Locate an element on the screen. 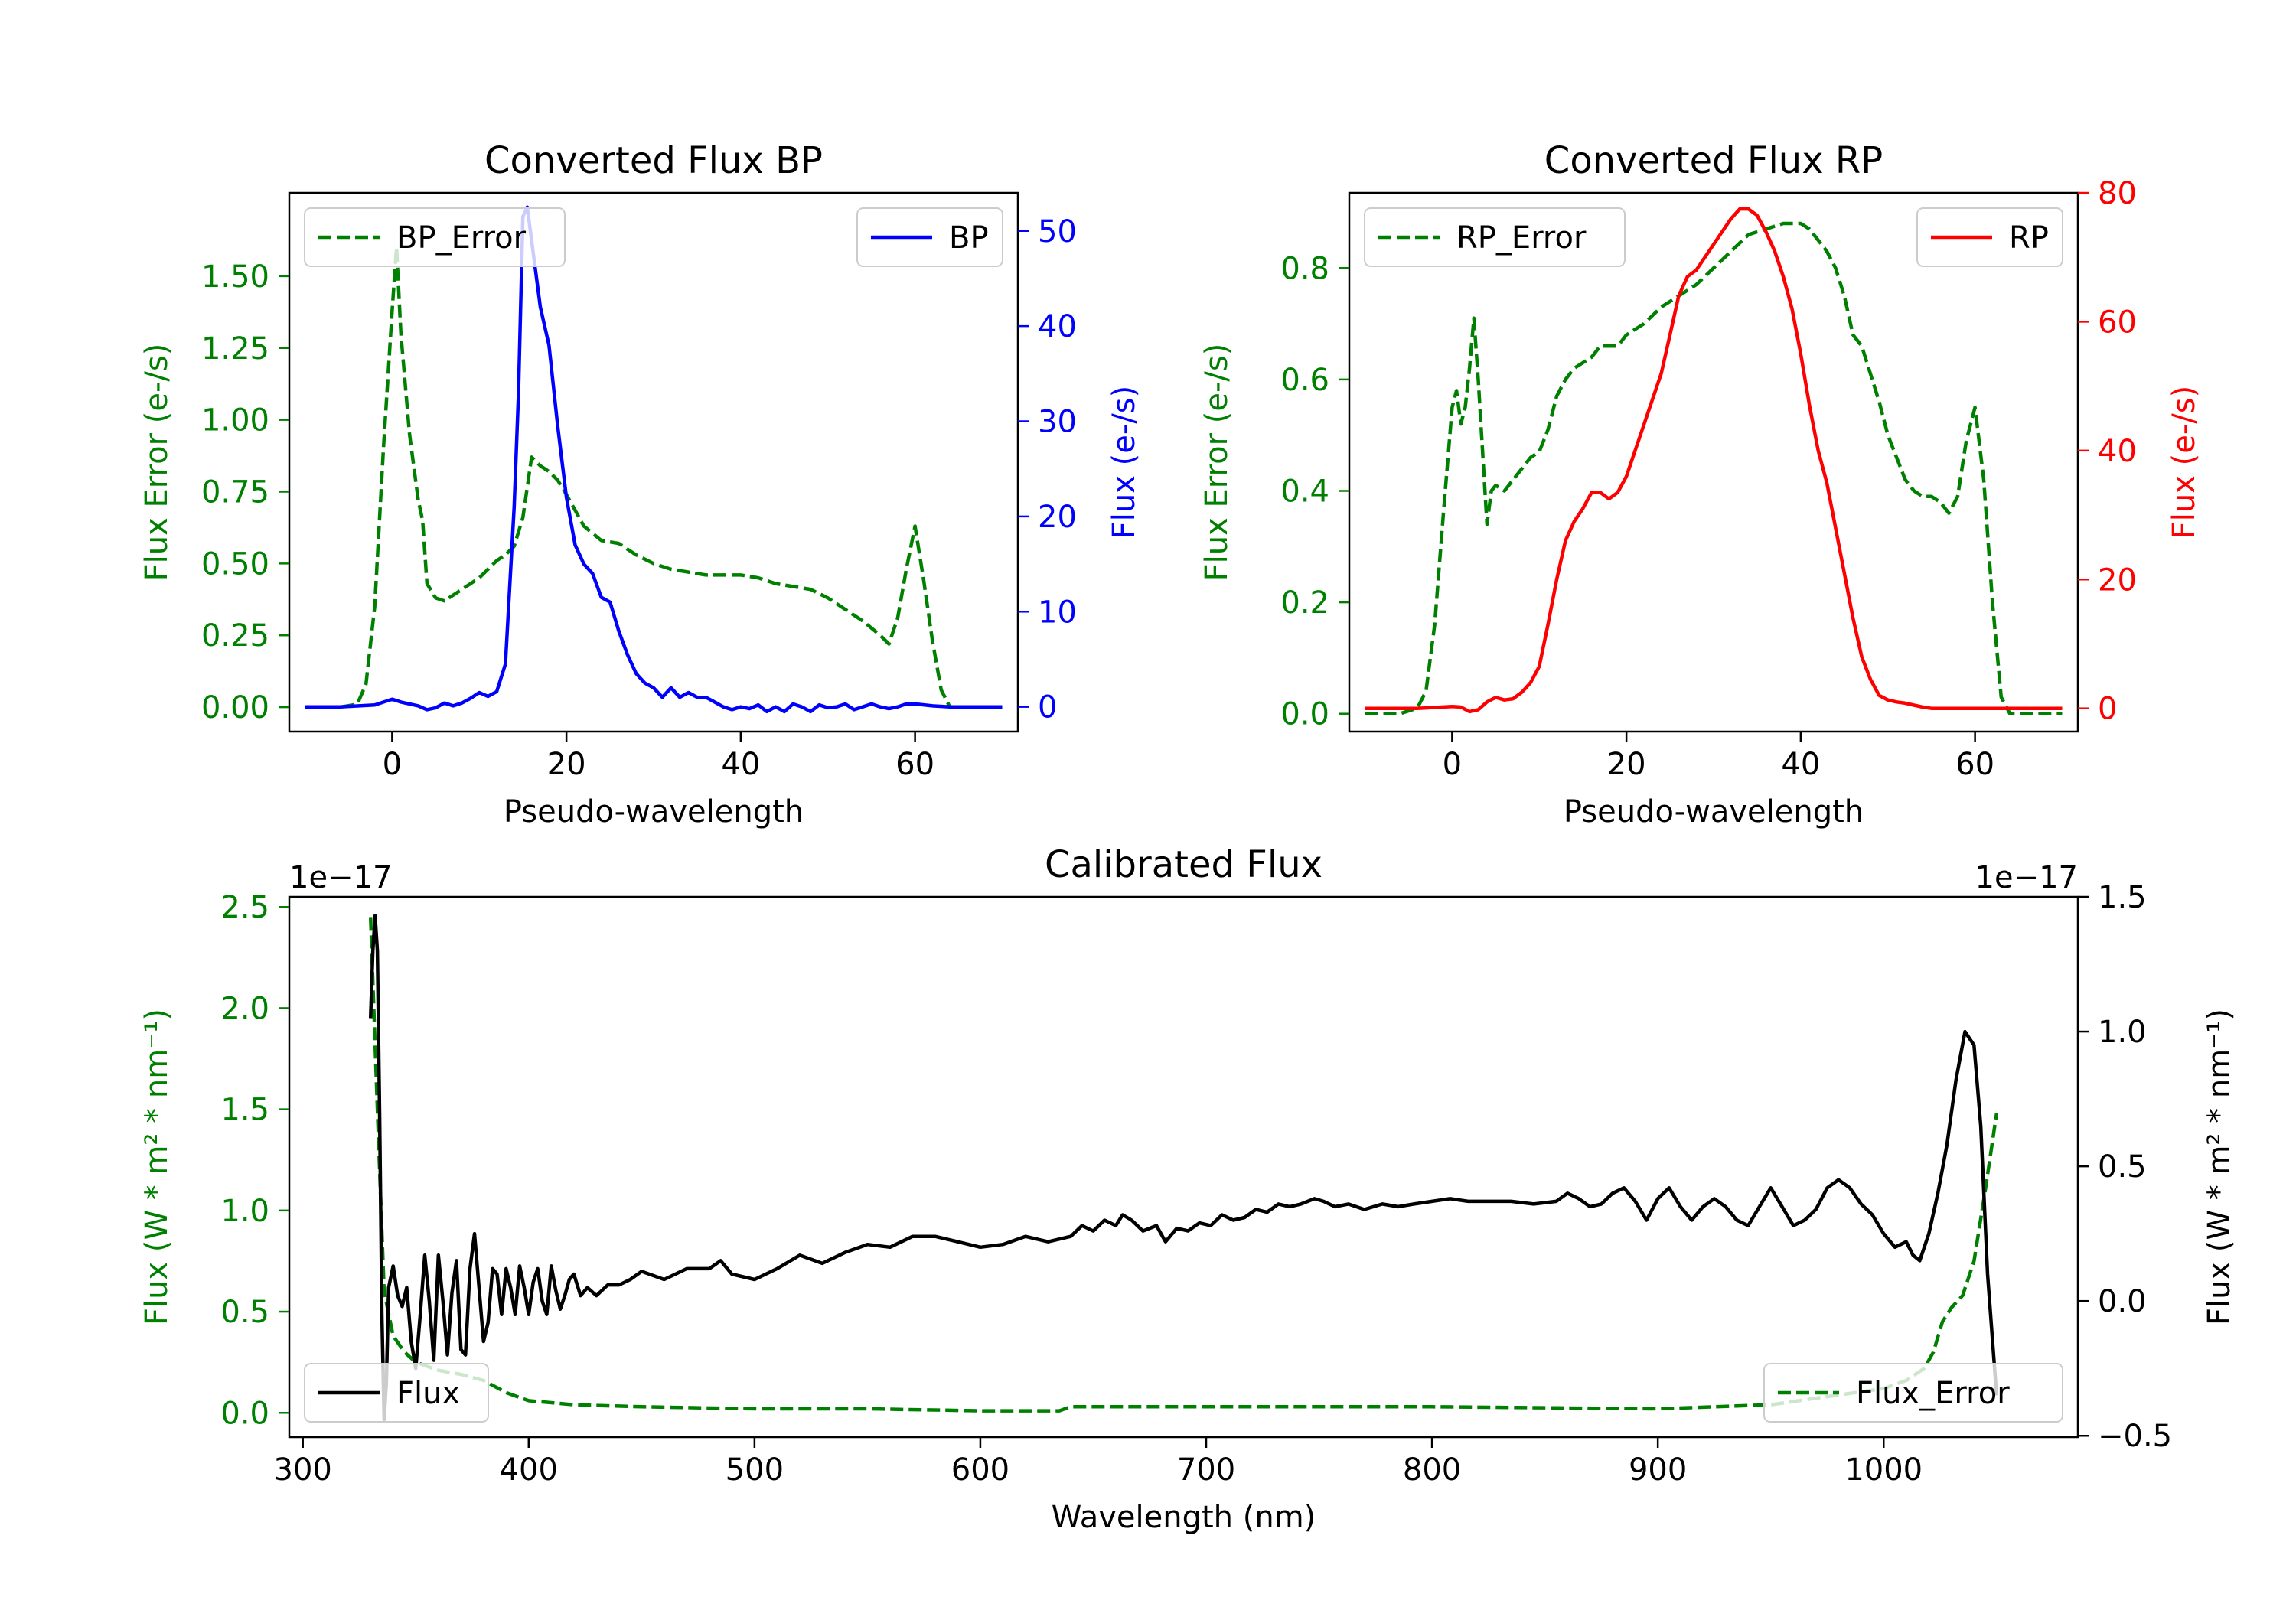 This screenshot has height=1607, width=2296. bp-legend-box is located at coordinates (435, 237).